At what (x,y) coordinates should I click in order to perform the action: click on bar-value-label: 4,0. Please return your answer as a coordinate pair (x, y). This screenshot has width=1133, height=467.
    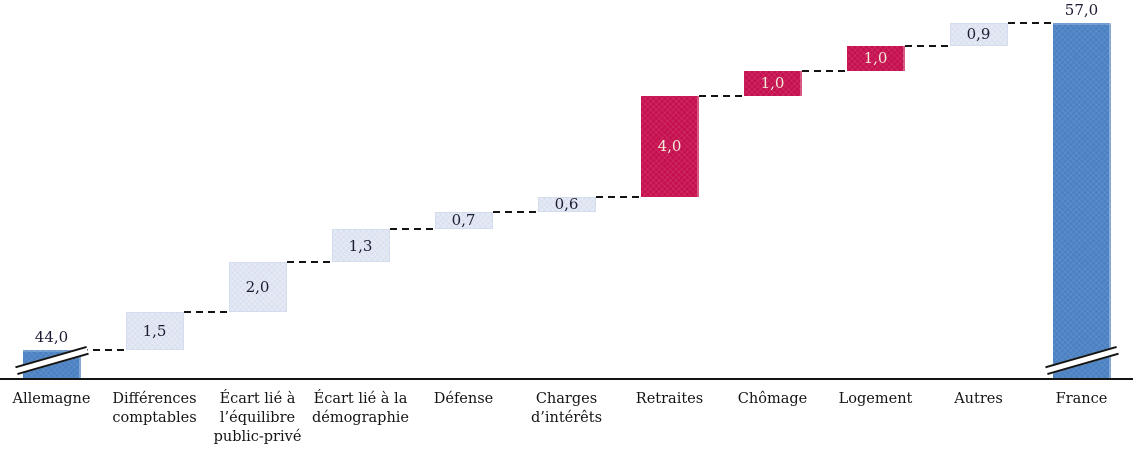
    Looking at the image, I should click on (669, 146).